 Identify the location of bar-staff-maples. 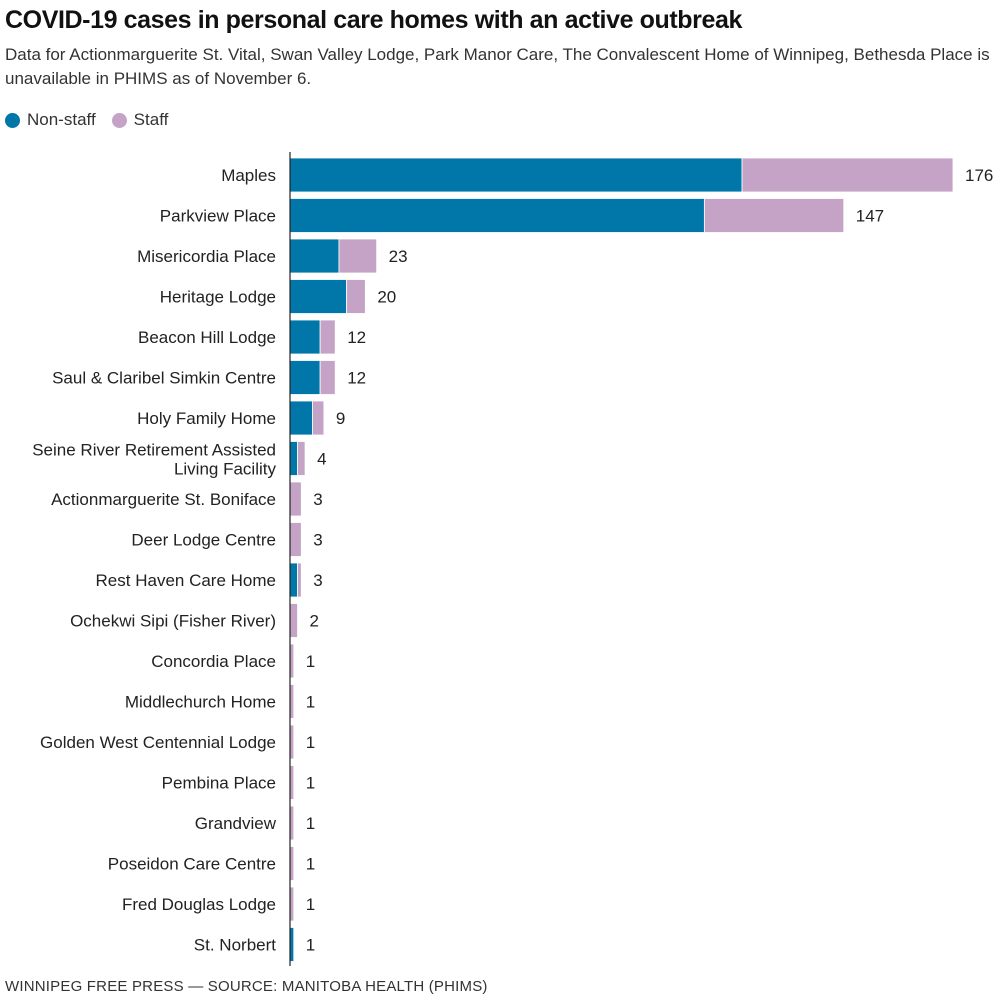
(847, 175).